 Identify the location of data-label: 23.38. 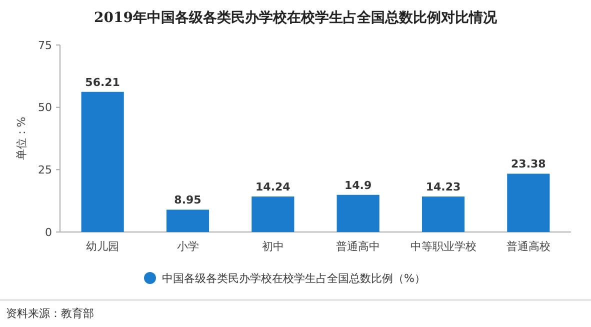
(528, 164).